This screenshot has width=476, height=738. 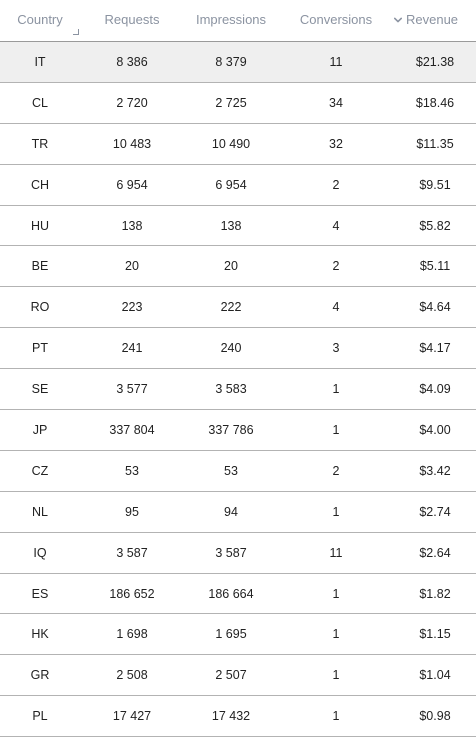 I want to click on table-row: TR 10 483 10 490 32 $11.35, so click(x=238, y=144).